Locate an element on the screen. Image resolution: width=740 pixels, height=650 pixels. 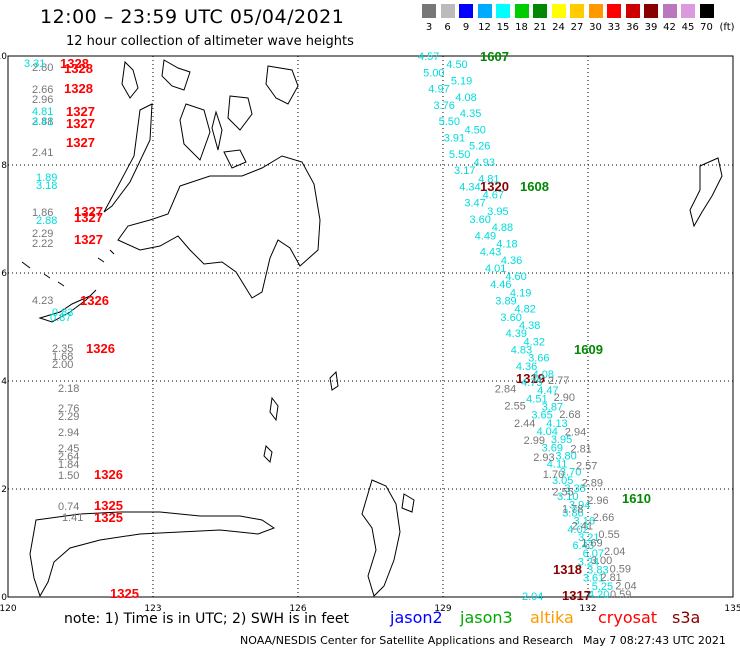
wave-height-value: 0.74 is located at coordinates (68, 507).